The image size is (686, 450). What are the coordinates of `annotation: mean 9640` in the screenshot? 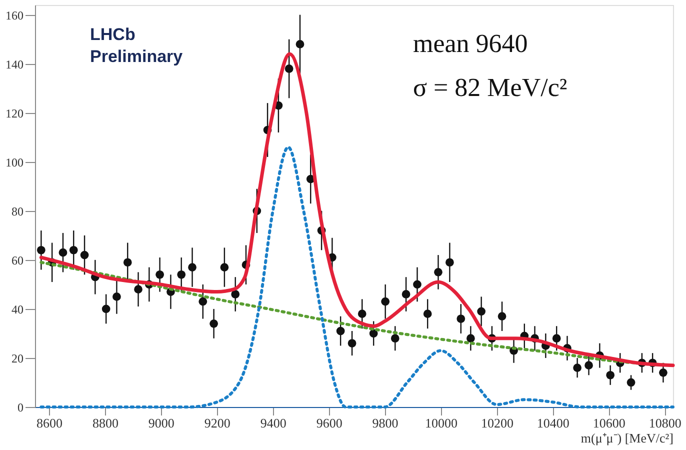 It's located at (470, 43).